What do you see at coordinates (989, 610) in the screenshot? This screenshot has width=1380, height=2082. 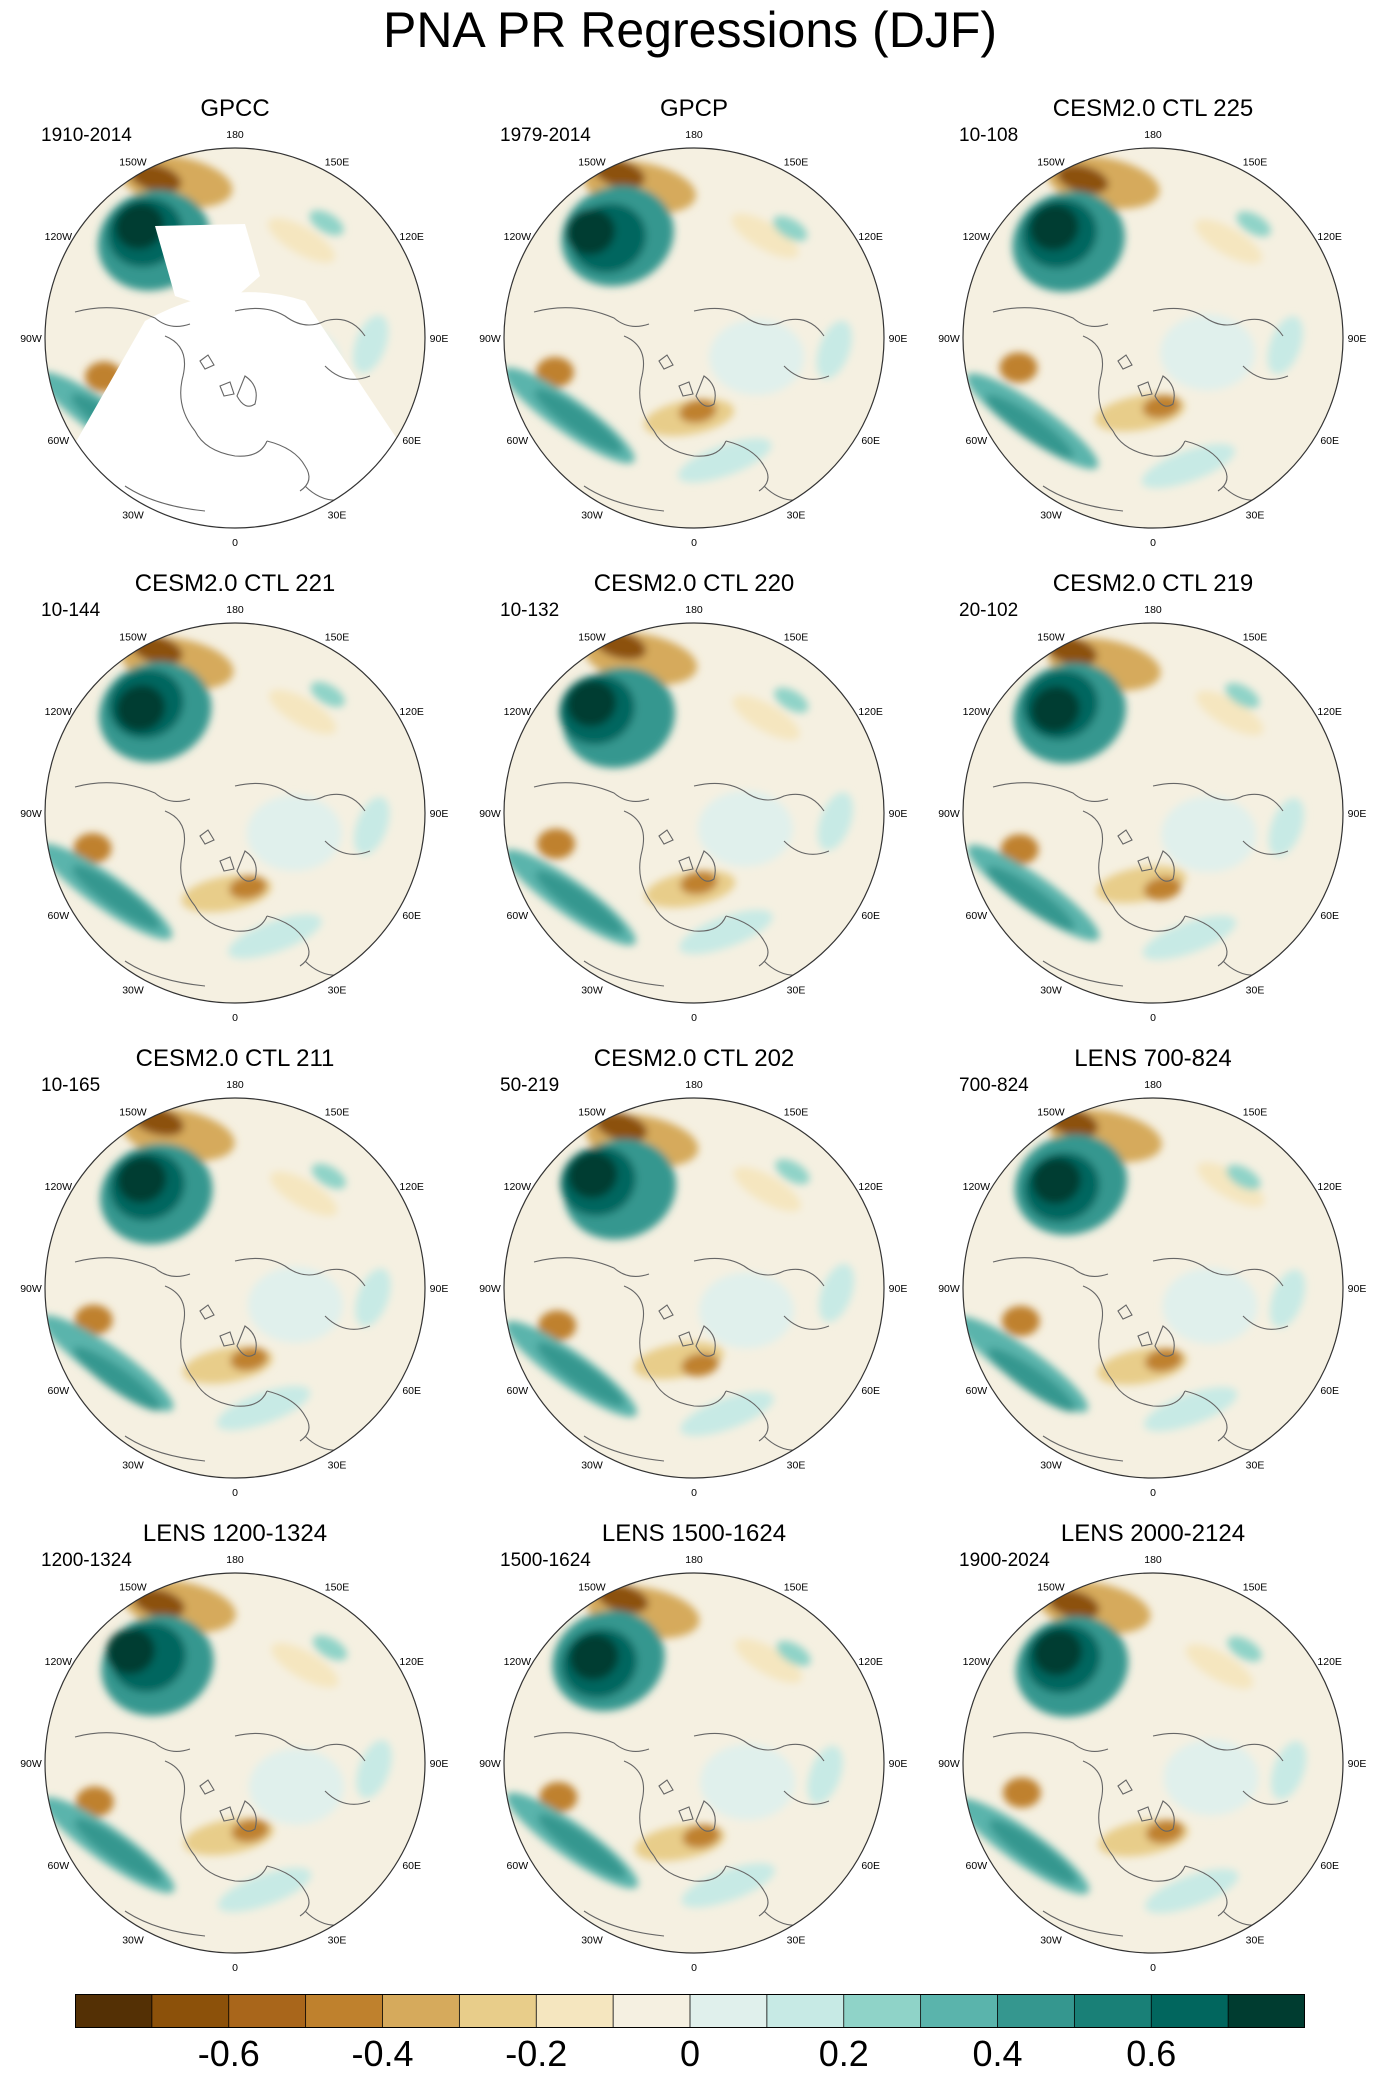 I see `panel-years: 20-102` at bounding box center [989, 610].